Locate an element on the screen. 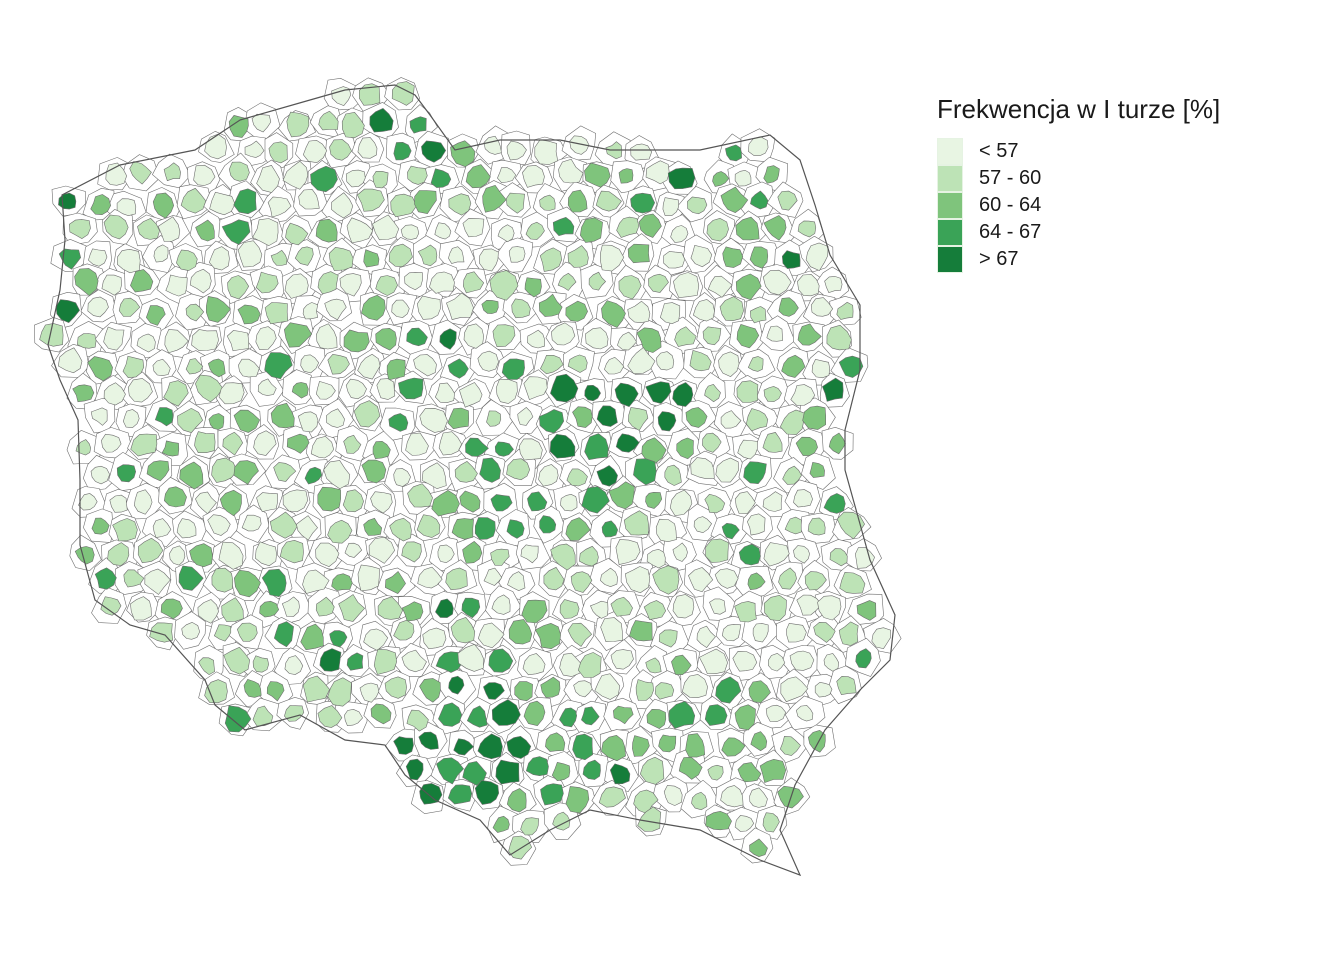 This screenshot has height=960, width=1344. legend-item-64-67: 64 - 67 is located at coordinates (1107, 232).